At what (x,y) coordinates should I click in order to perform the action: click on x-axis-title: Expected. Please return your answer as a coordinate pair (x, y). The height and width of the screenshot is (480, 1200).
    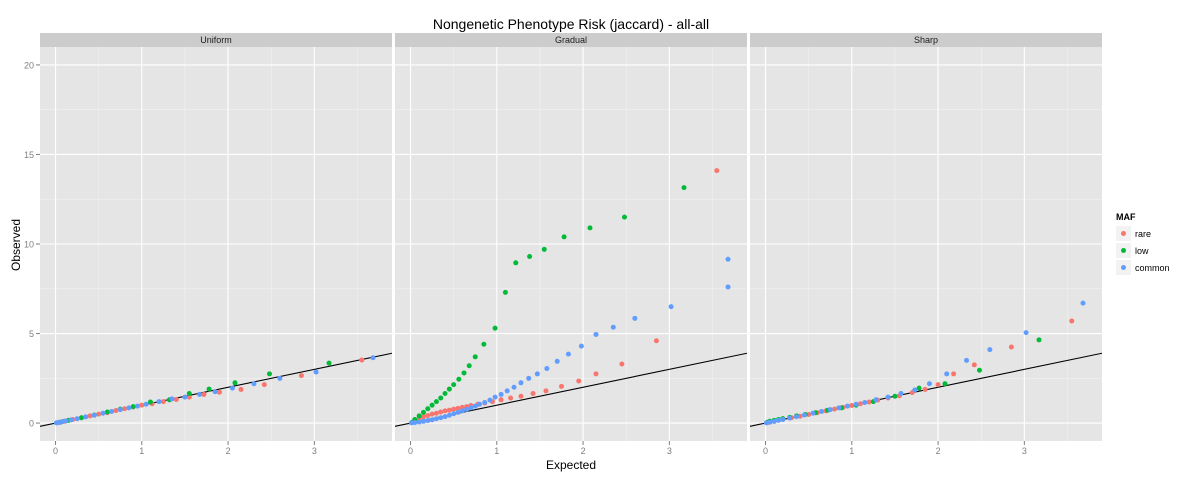
    Looking at the image, I should click on (571, 465).